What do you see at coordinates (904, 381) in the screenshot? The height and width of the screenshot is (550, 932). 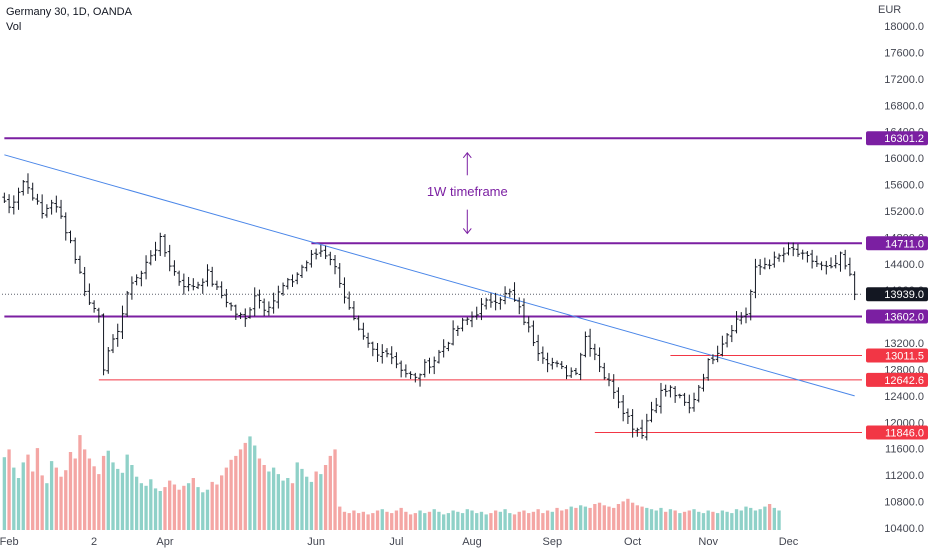 I see `price-tag-label: 12642.6` at bounding box center [904, 381].